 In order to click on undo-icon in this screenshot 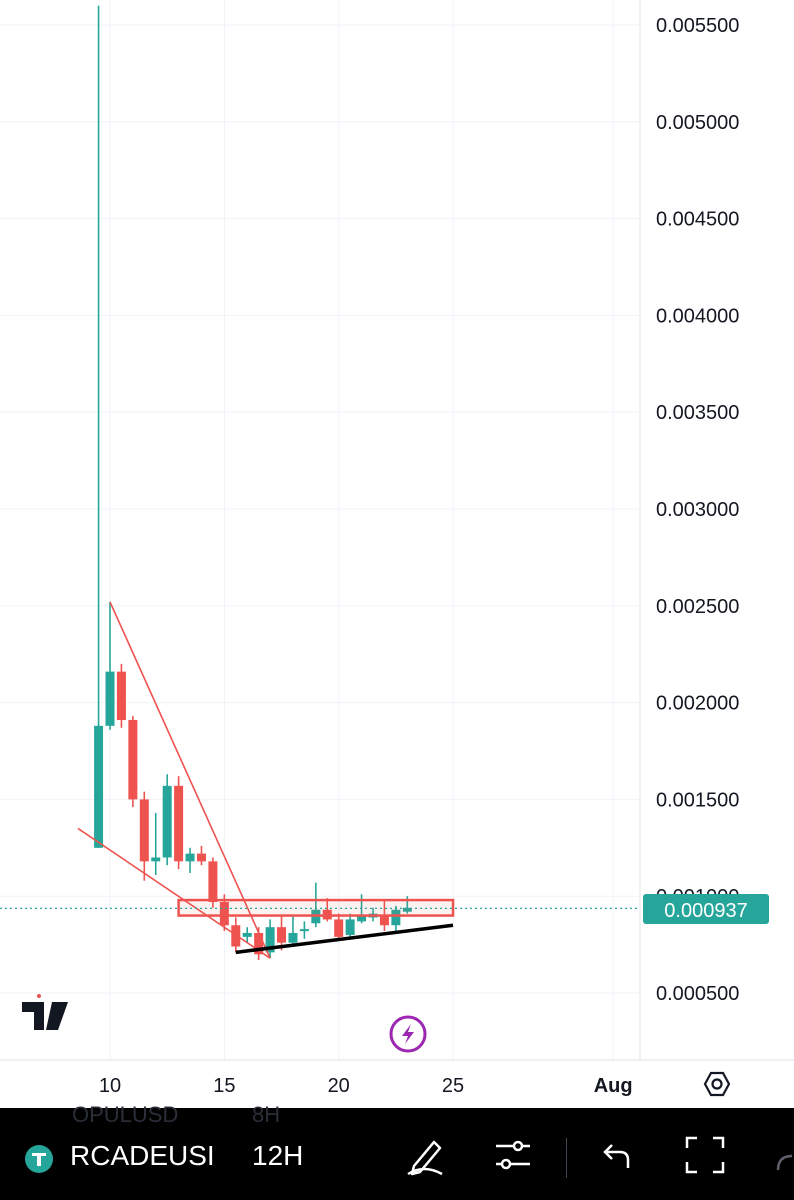, I will do `click(616, 1155)`.